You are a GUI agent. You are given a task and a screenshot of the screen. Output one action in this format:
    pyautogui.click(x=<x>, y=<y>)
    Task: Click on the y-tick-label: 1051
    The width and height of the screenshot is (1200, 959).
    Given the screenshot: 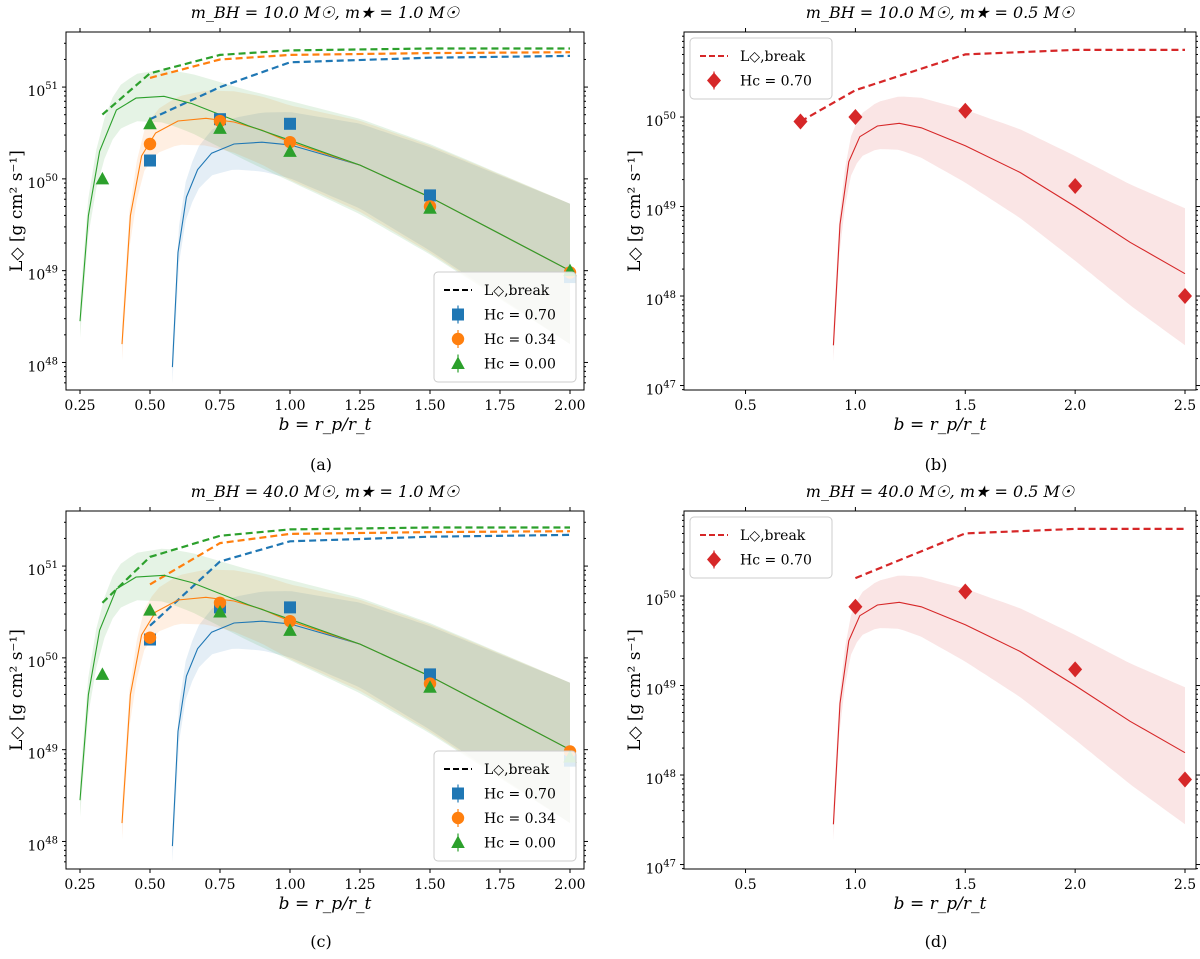 What is the action you would take?
    pyautogui.click(x=42, y=569)
    